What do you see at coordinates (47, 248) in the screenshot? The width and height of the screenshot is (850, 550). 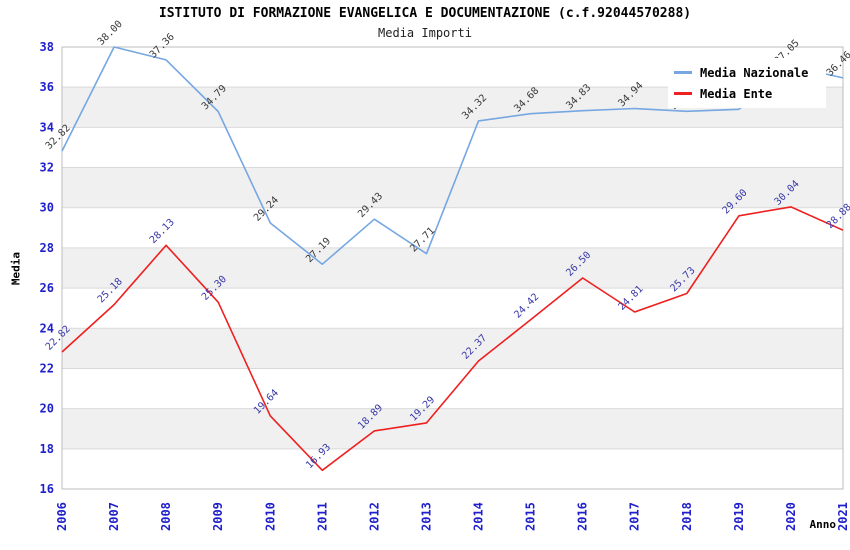 I see `y-tick-label: 28` at bounding box center [47, 248].